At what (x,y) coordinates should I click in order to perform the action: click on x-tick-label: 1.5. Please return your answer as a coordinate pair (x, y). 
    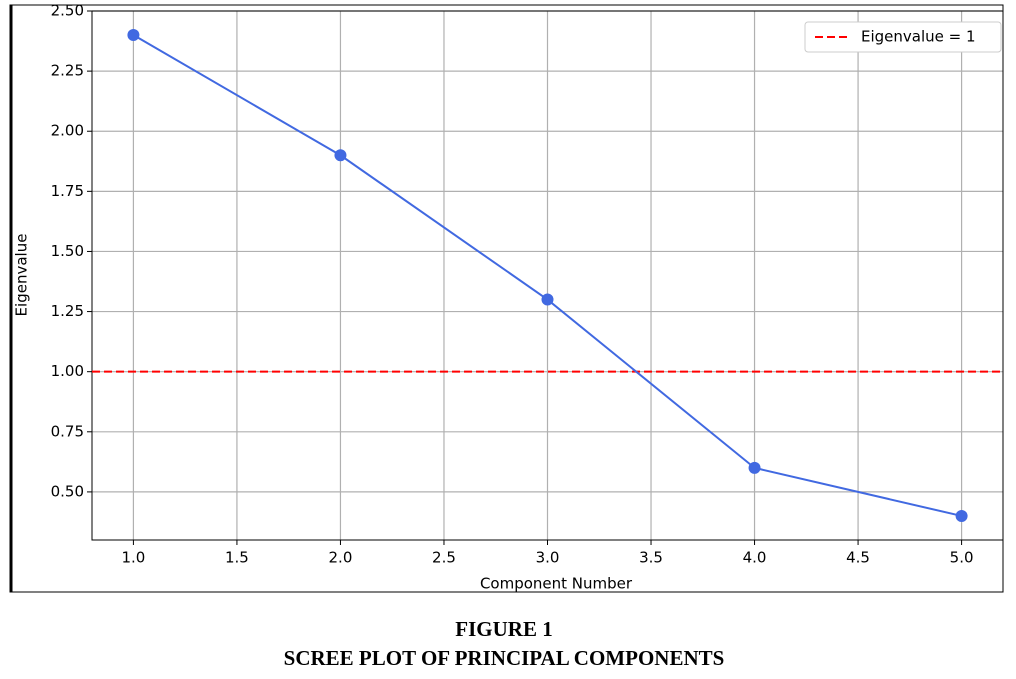
    Looking at the image, I should click on (237, 558).